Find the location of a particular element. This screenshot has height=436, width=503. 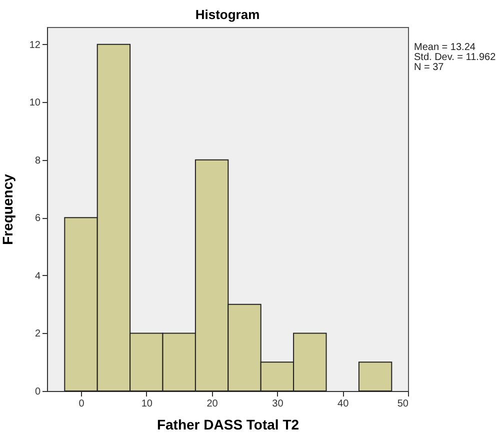

y-tick-label: 6 is located at coordinates (37, 218).